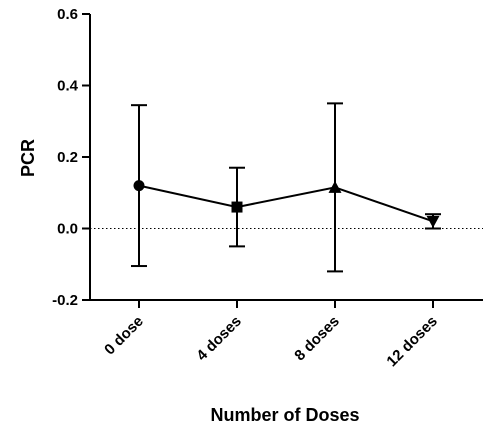 The image size is (499, 433). I want to click on y-tick-label: 0.0, so click(67, 229).